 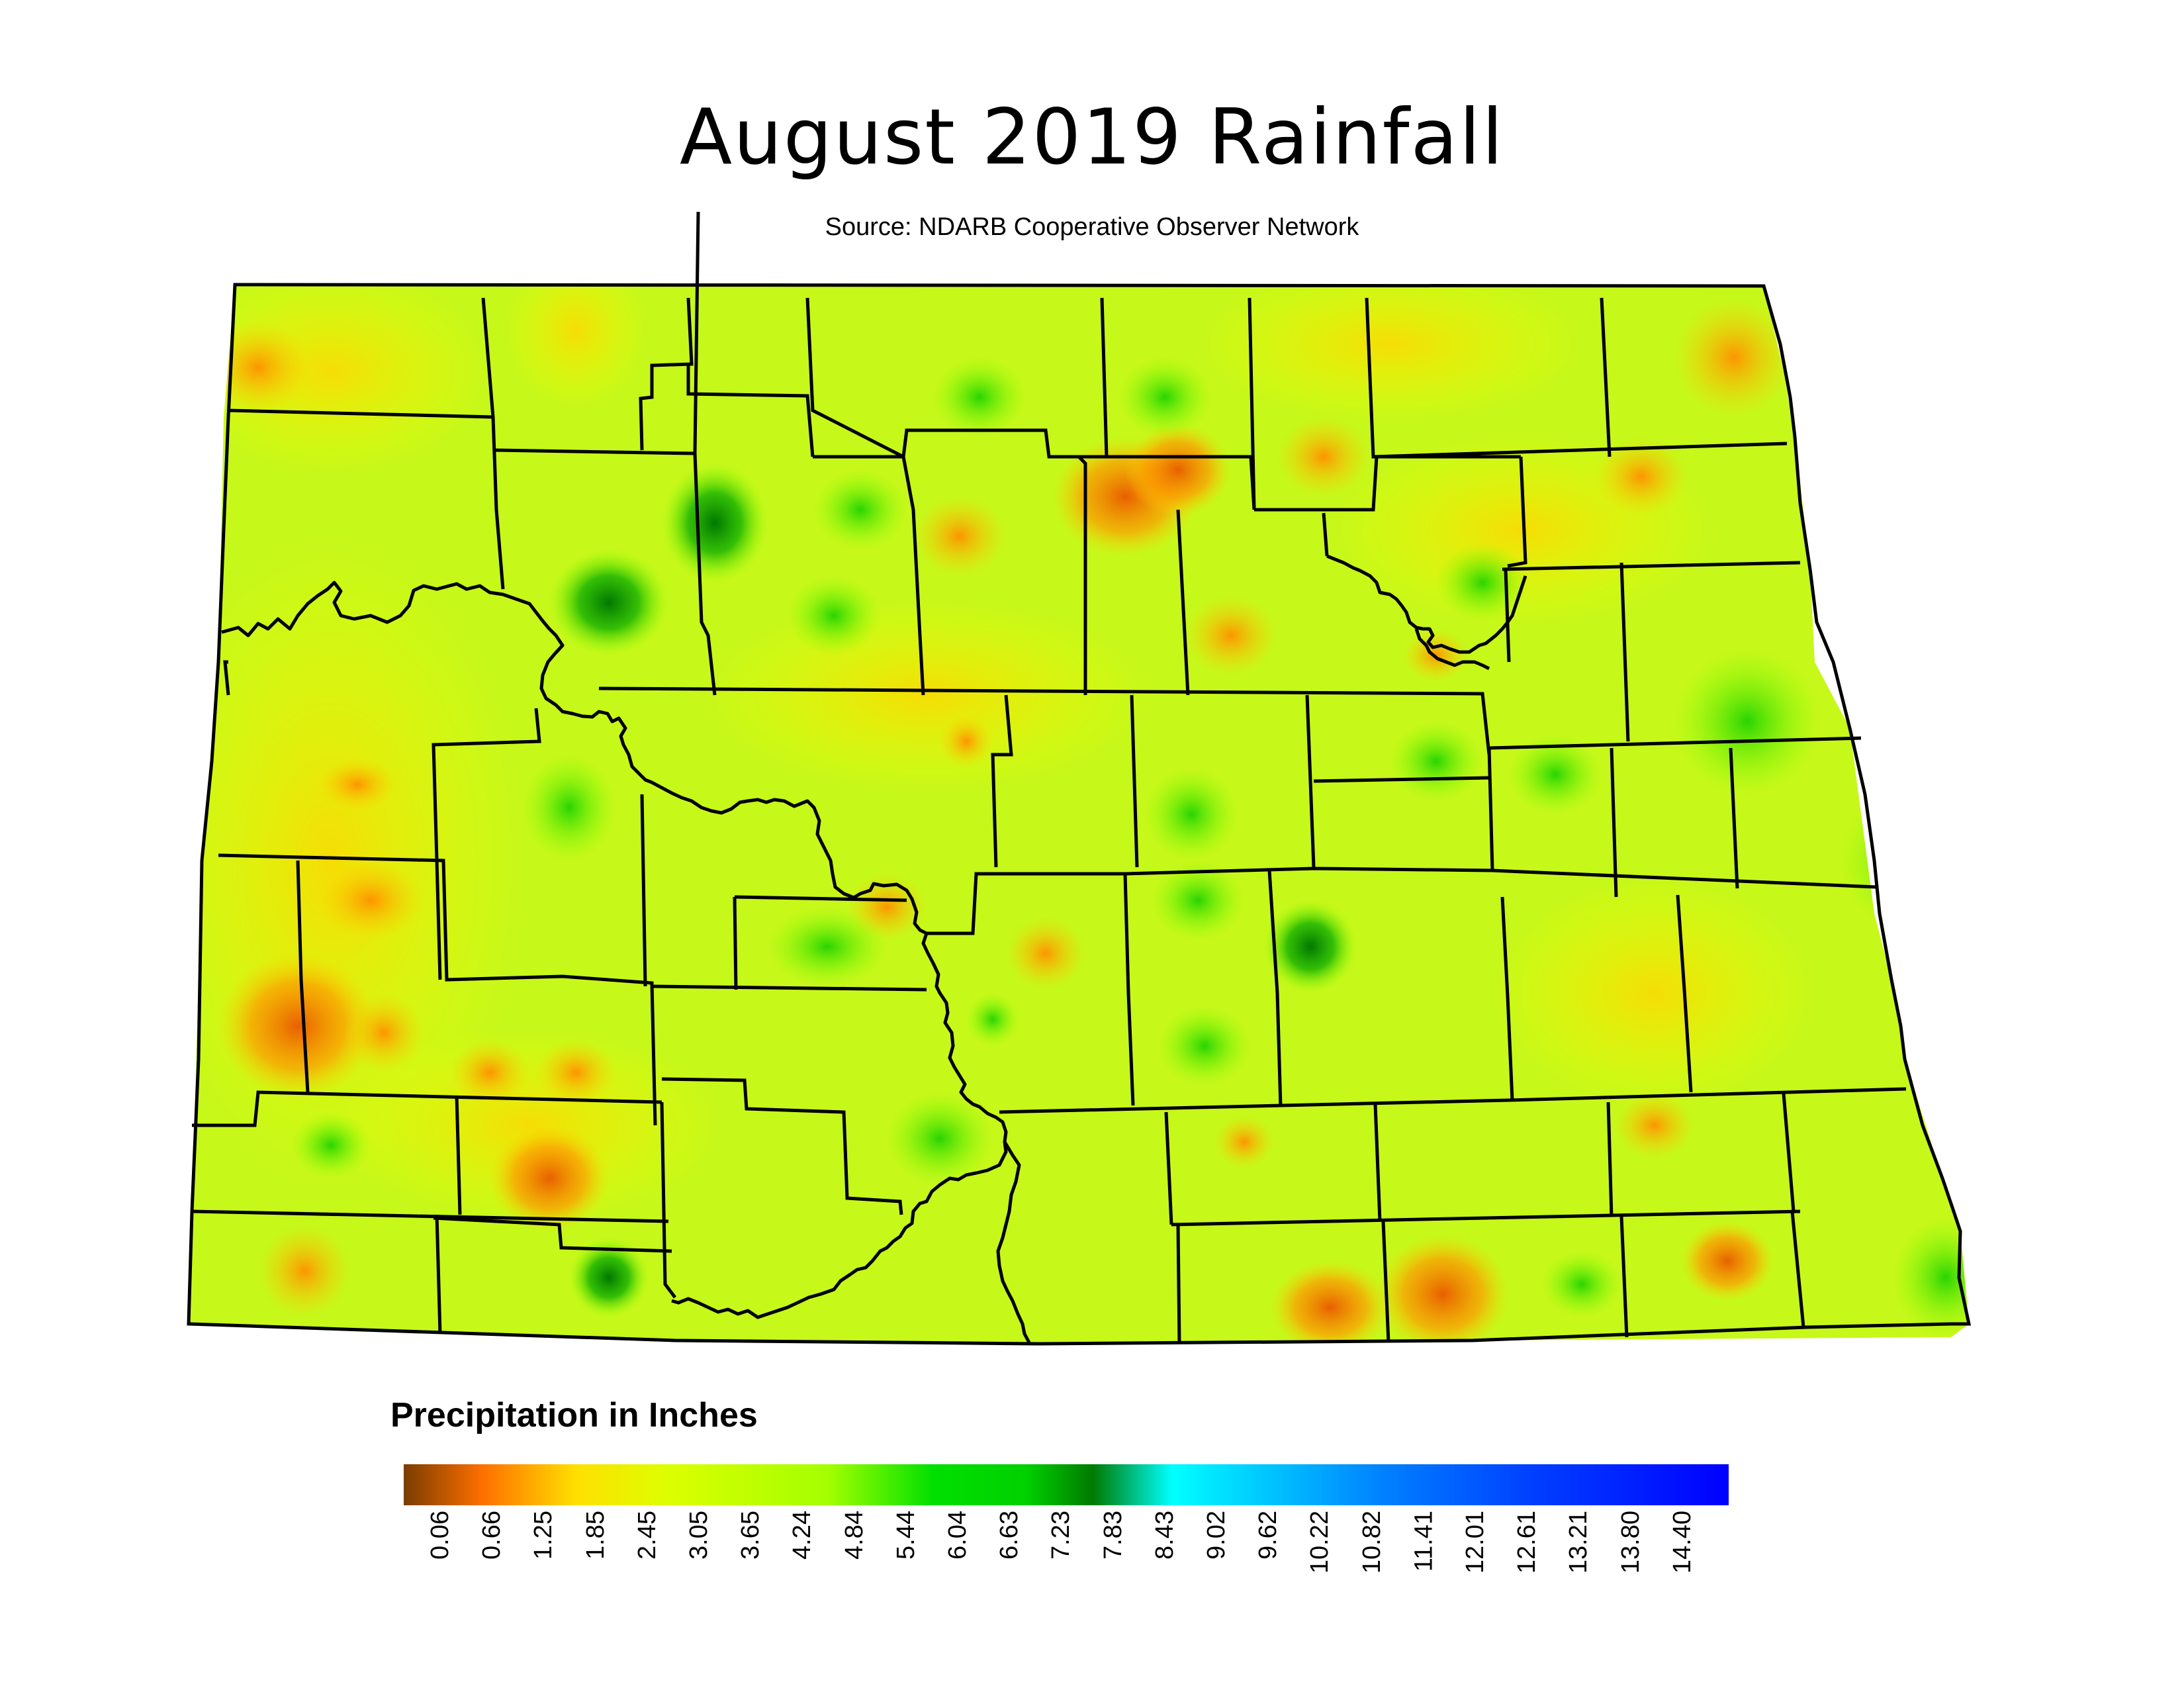 What do you see at coordinates (595, 1535) in the screenshot?
I see `legend-tick-text: 1.85` at bounding box center [595, 1535].